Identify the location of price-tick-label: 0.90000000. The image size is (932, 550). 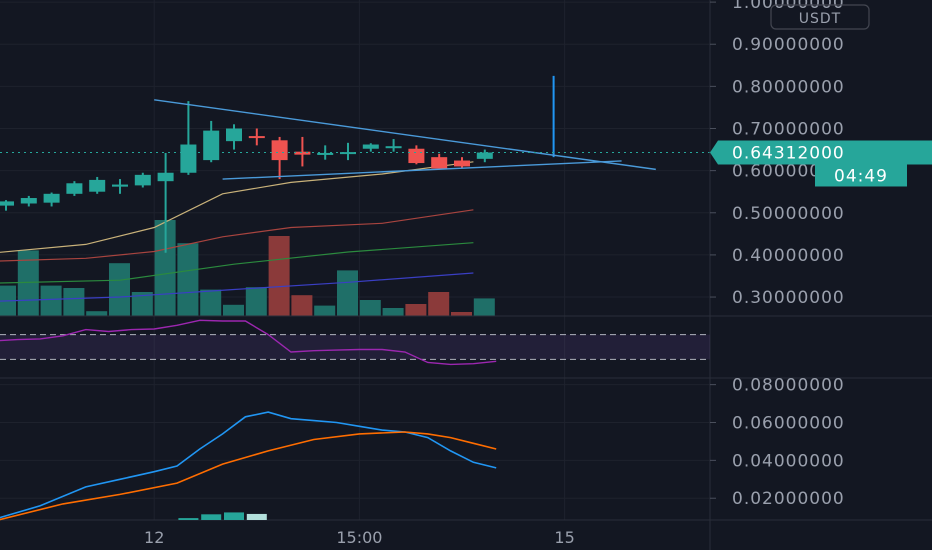
(788, 45).